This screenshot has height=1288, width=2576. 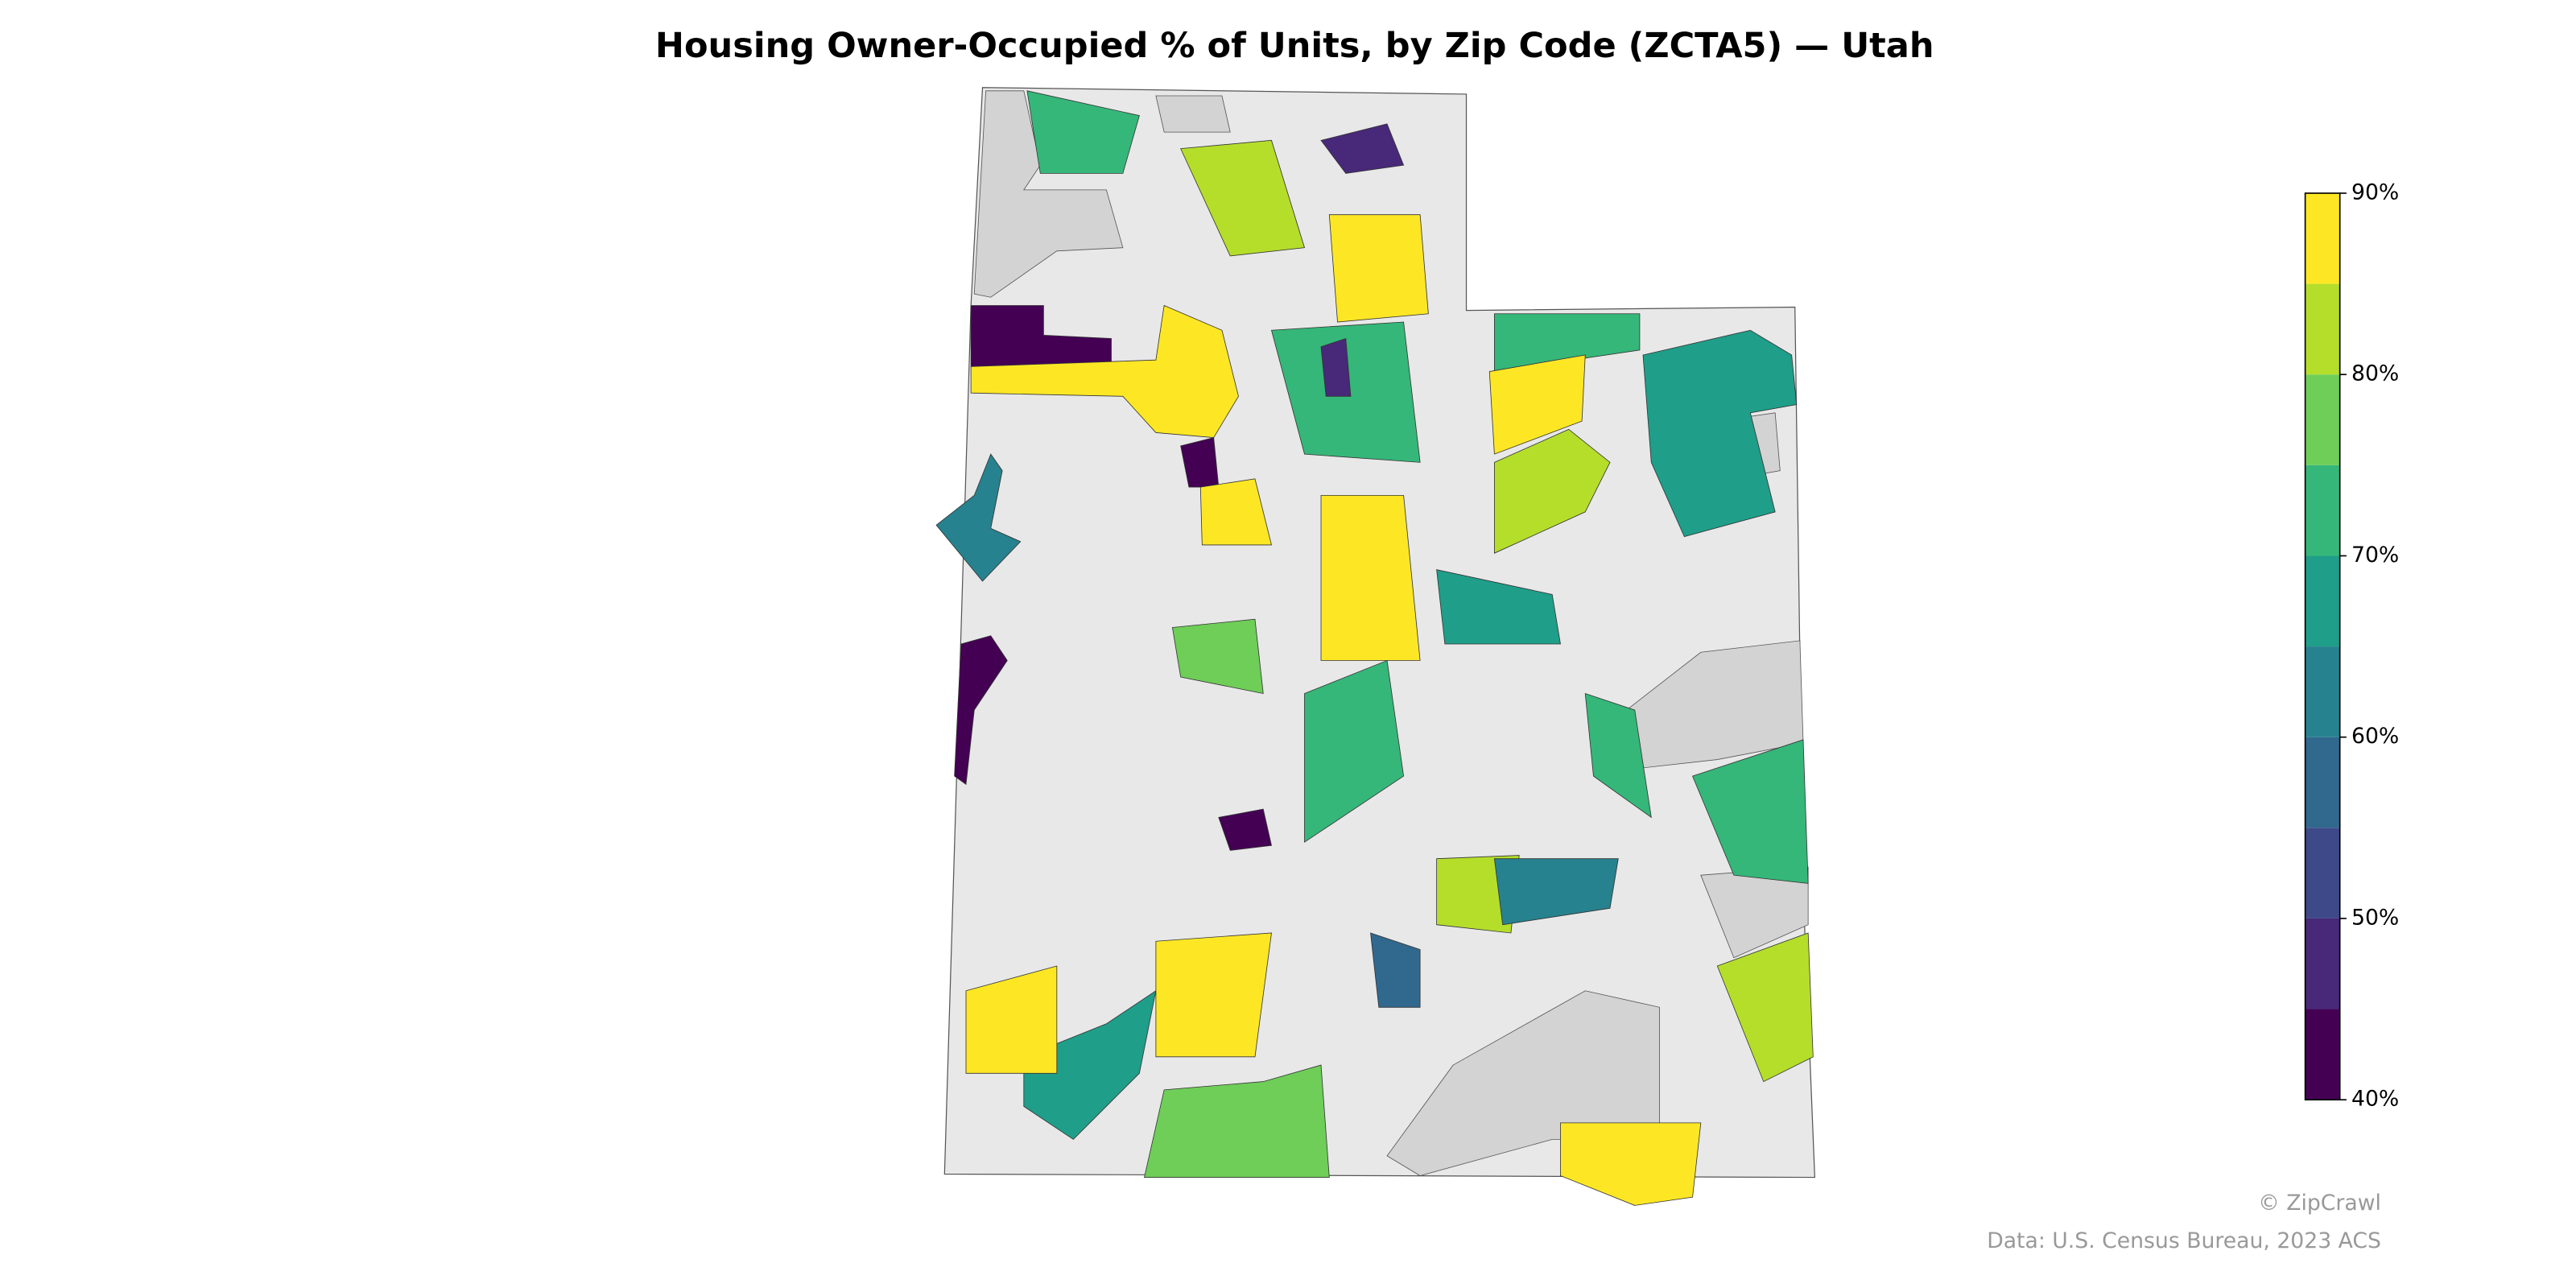 What do you see at coordinates (2375, 373) in the screenshot?
I see `colorbar-tick-label: 80%` at bounding box center [2375, 373].